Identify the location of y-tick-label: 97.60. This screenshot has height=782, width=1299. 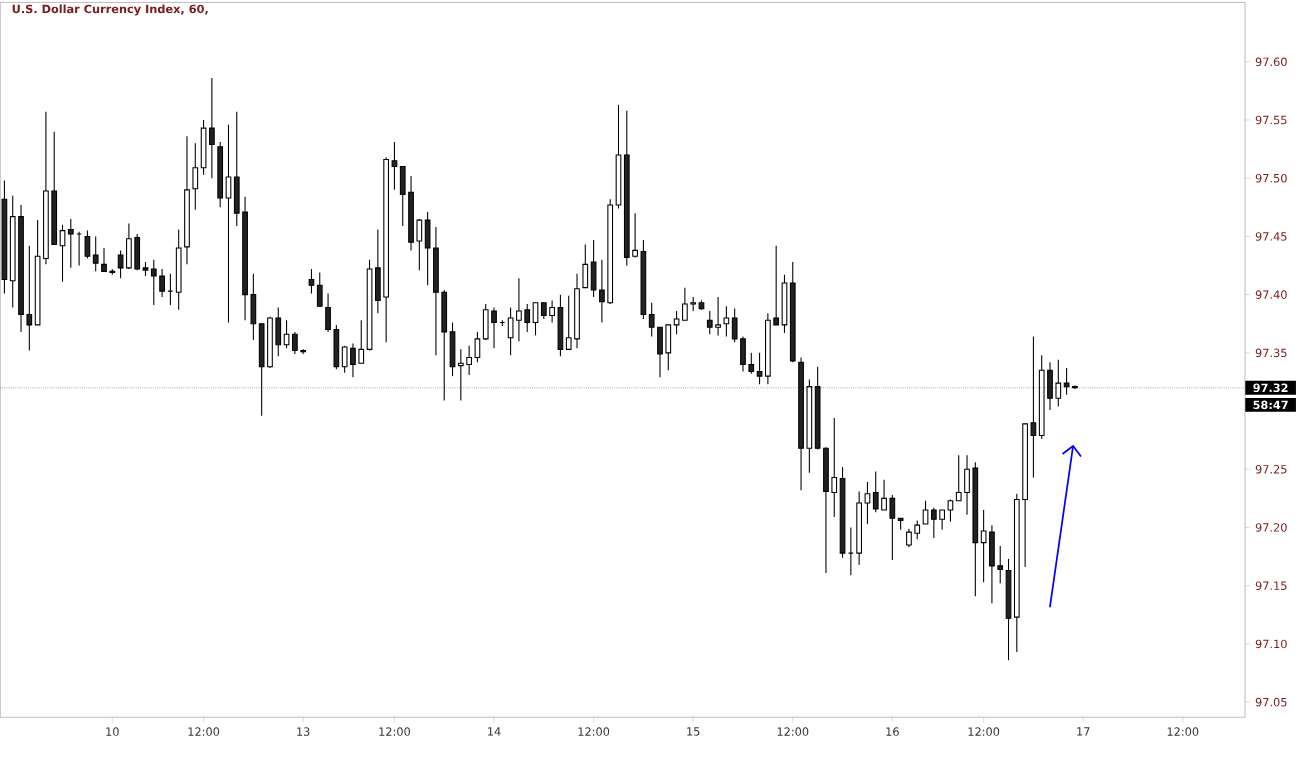
(1271, 61).